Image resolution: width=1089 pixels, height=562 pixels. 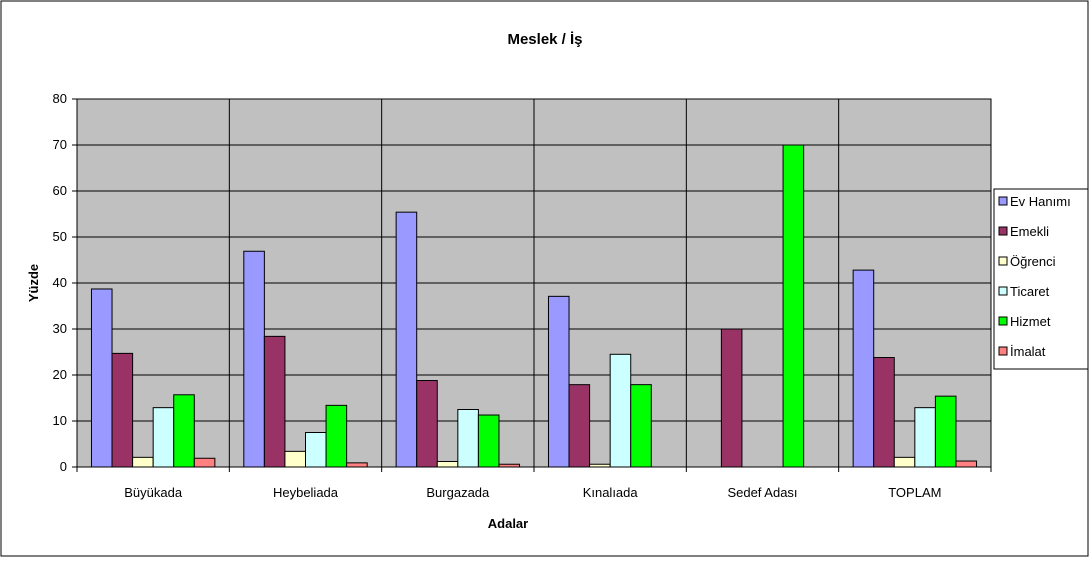 What do you see at coordinates (508, 523) in the screenshot?
I see `x-axis-title: Adalar` at bounding box center [508, 523].